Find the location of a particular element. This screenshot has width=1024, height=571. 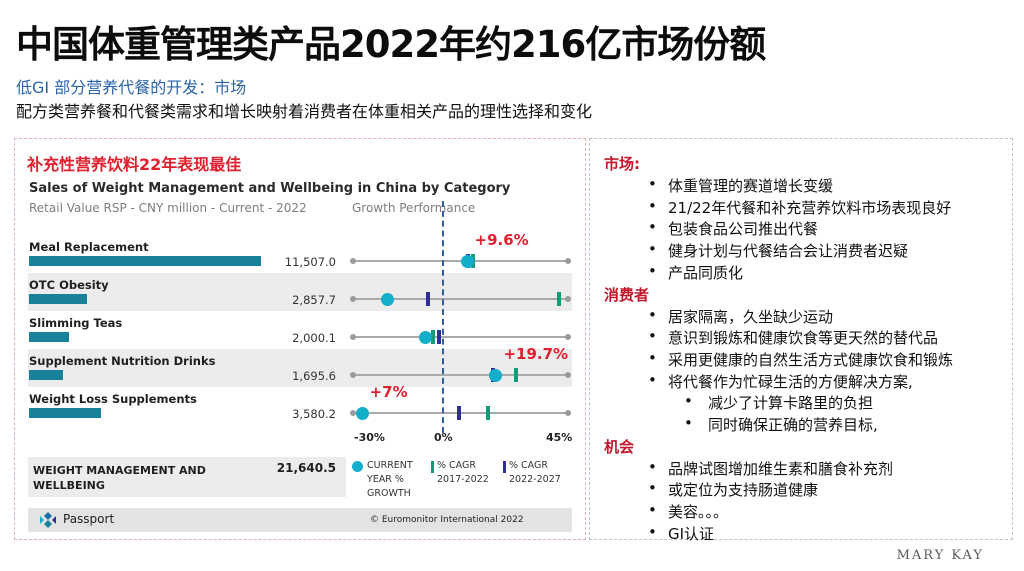

bullet-list: 品牌试图增加维生素和膳食补充剂 is located at coordinates (741, 469).